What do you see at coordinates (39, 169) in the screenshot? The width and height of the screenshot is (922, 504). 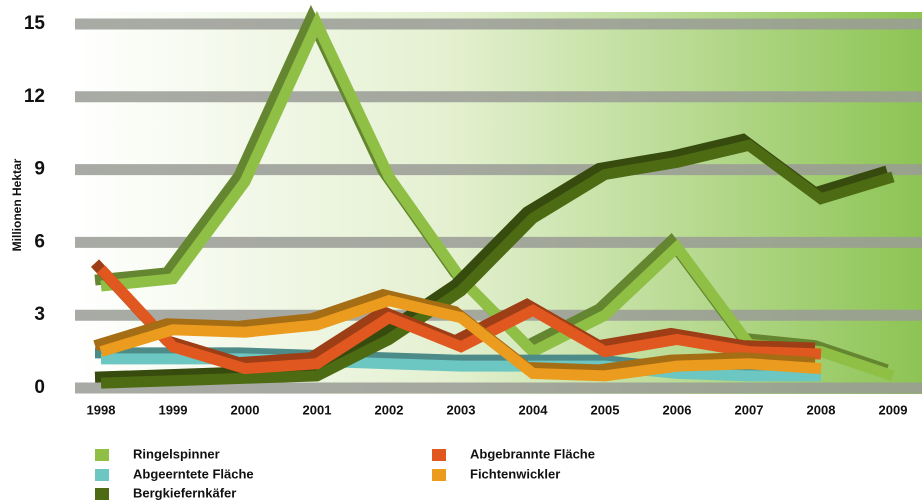 I see `y-tick-label: 9` at bounding box center [39, 169].